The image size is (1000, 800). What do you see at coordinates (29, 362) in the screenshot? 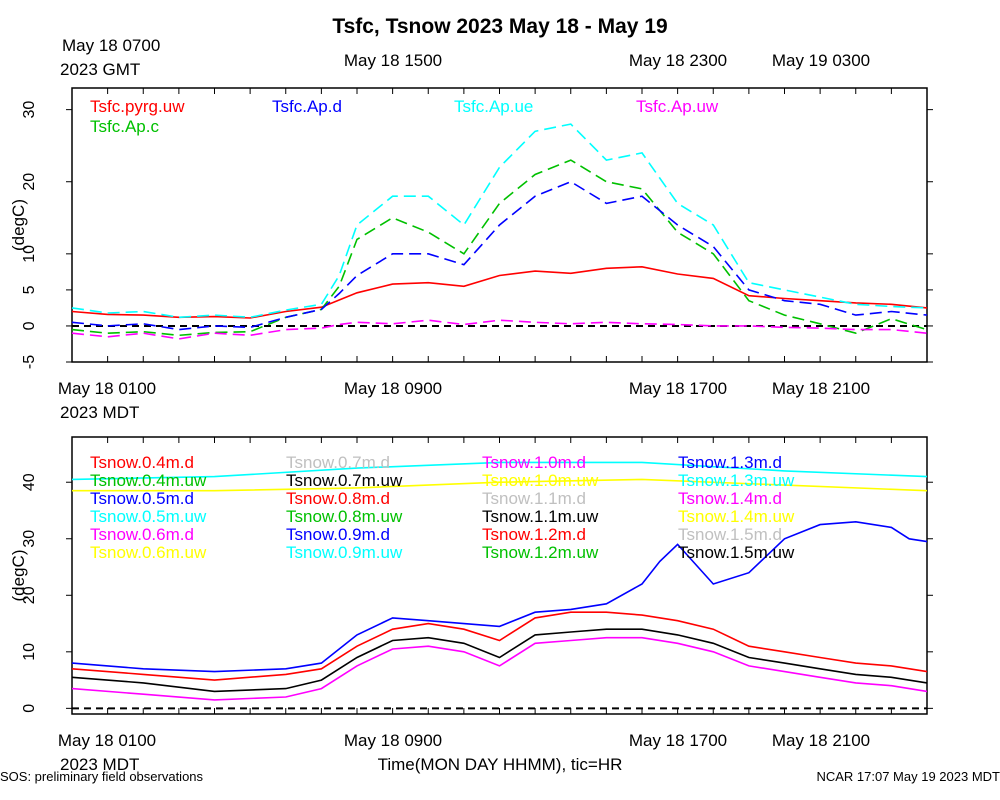
I see `y-tick-label: -5` at bounding box center [29, 362].